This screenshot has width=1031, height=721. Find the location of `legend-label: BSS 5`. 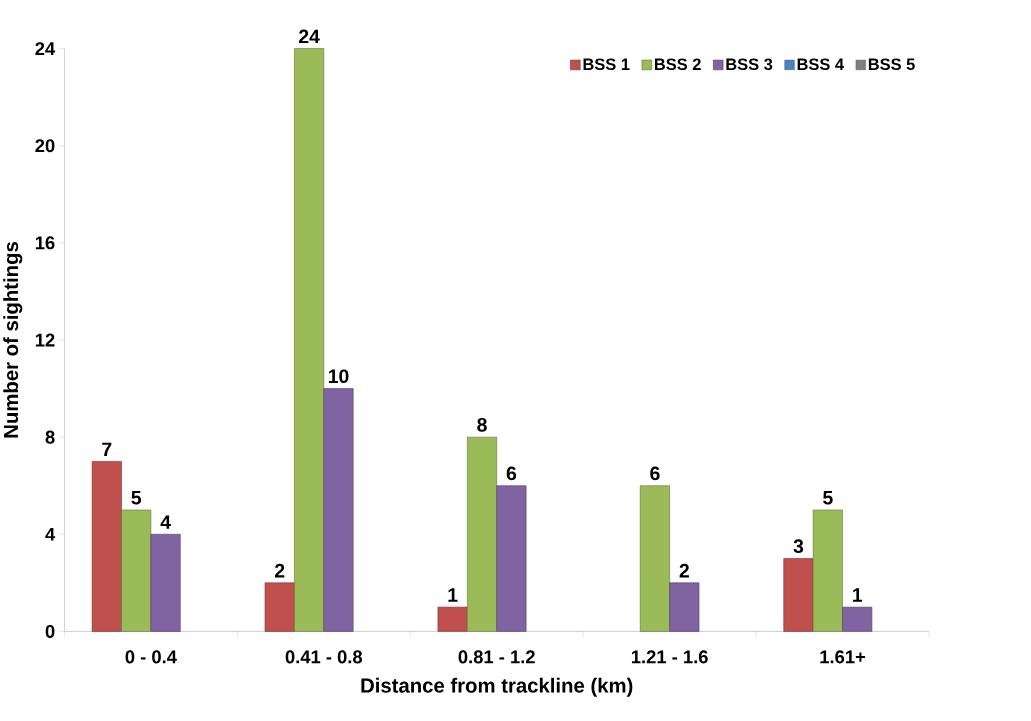

legend-label: BSS 5 is located at coordinates (891, 64).